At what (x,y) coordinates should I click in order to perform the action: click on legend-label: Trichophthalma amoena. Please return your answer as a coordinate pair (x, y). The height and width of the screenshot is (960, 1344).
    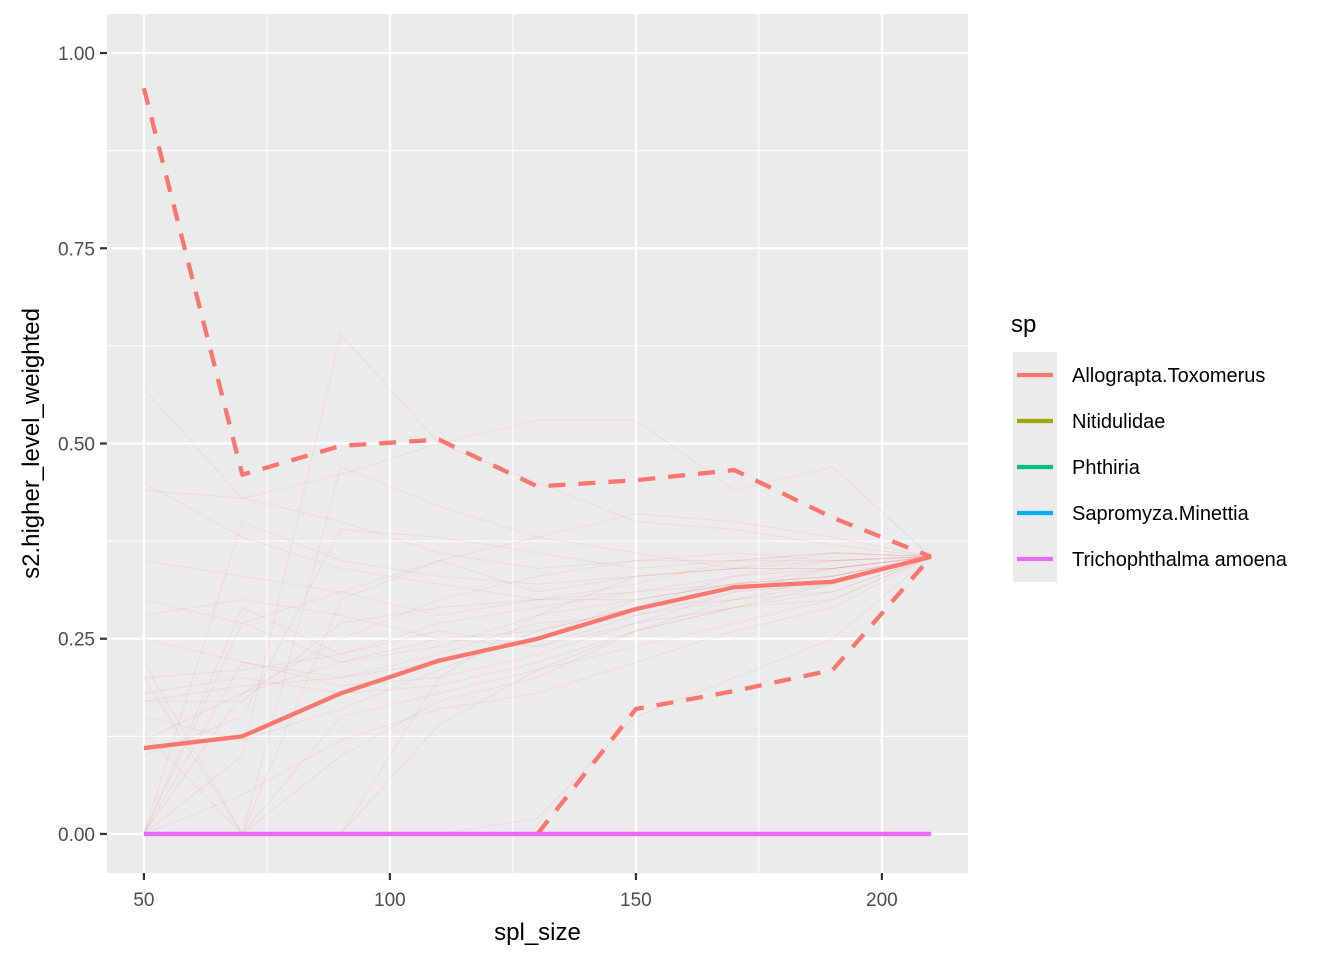
    Looking at the image, I should click on (1180, 560).